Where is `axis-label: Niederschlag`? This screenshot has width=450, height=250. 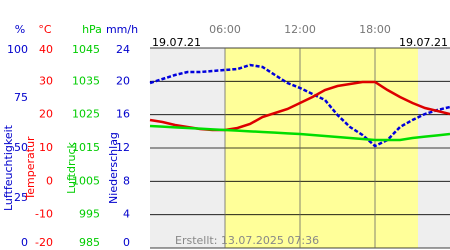
axis-label: Niederschlag is located at coordinates (113, 168).